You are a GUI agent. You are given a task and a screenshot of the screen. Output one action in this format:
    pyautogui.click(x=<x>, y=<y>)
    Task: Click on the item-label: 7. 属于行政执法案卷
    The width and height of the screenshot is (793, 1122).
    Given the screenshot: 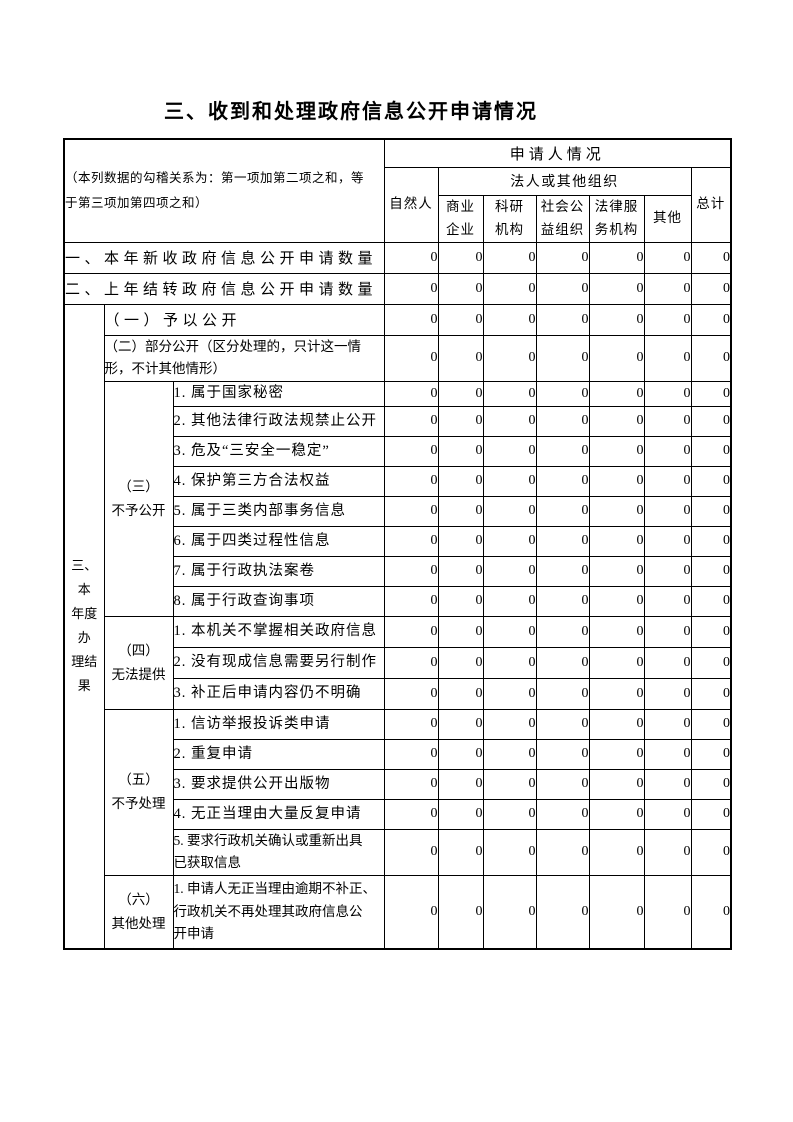 What is the action you would take?
    pyautogui.click(x=278, y=571)
    